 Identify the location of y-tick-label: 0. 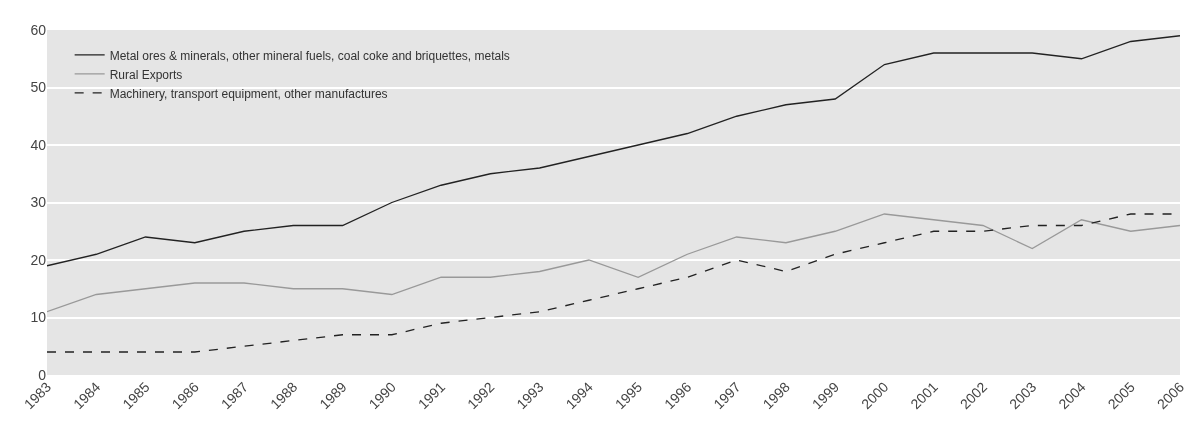
(42, 374).